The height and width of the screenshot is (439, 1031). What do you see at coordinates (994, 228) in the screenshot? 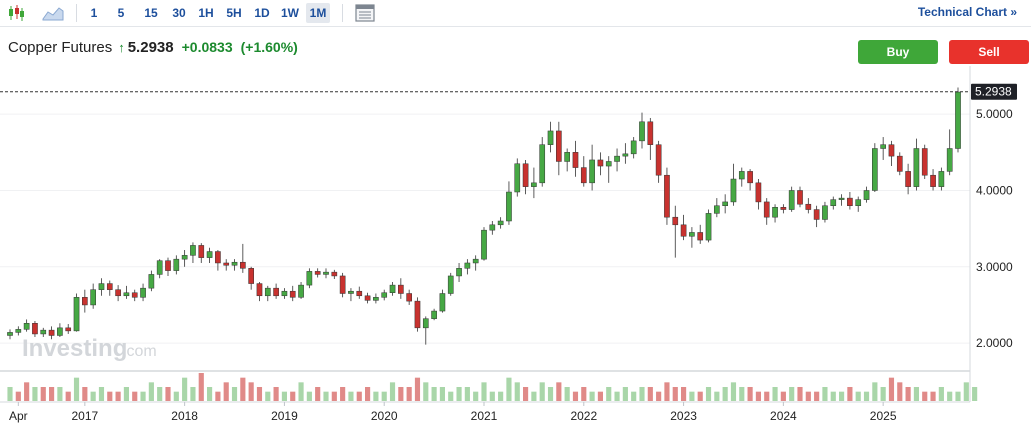
I see `price-axis: 2.0000 3.0000 4.0000 5.0000` at bounding box center [994, 228].